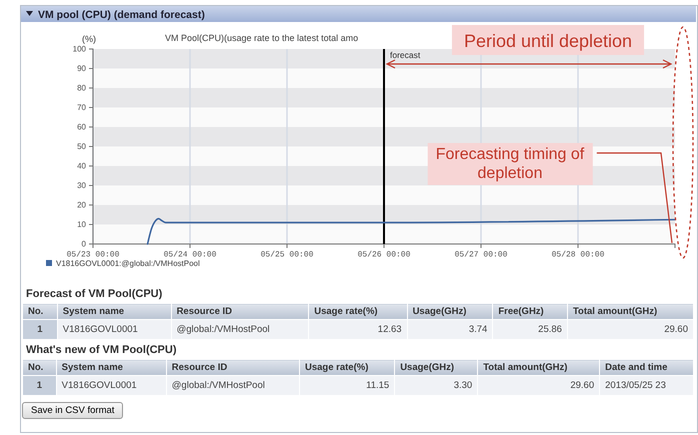 The image size is (698, 435). What do you see at coordinates (347, 386) in the screenshot?
I see `text: 11.15` at bounding box center [347, 386].